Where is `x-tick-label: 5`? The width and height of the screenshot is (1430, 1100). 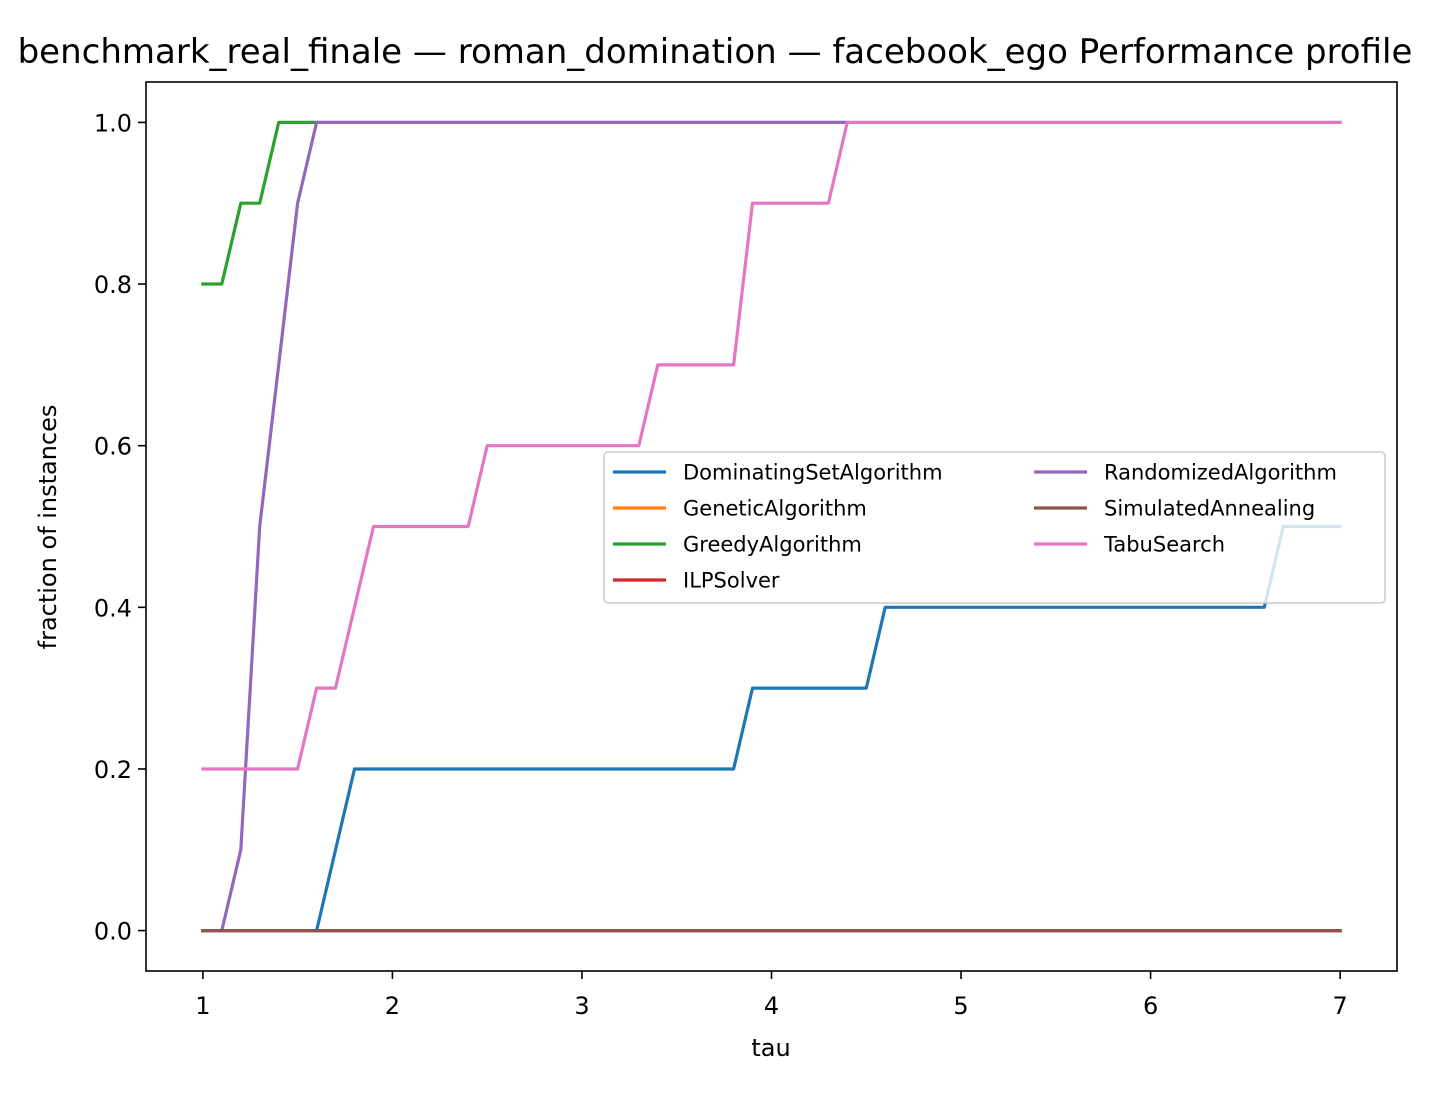 x-tick-label: 5 is located at coordinates (960, 1006).